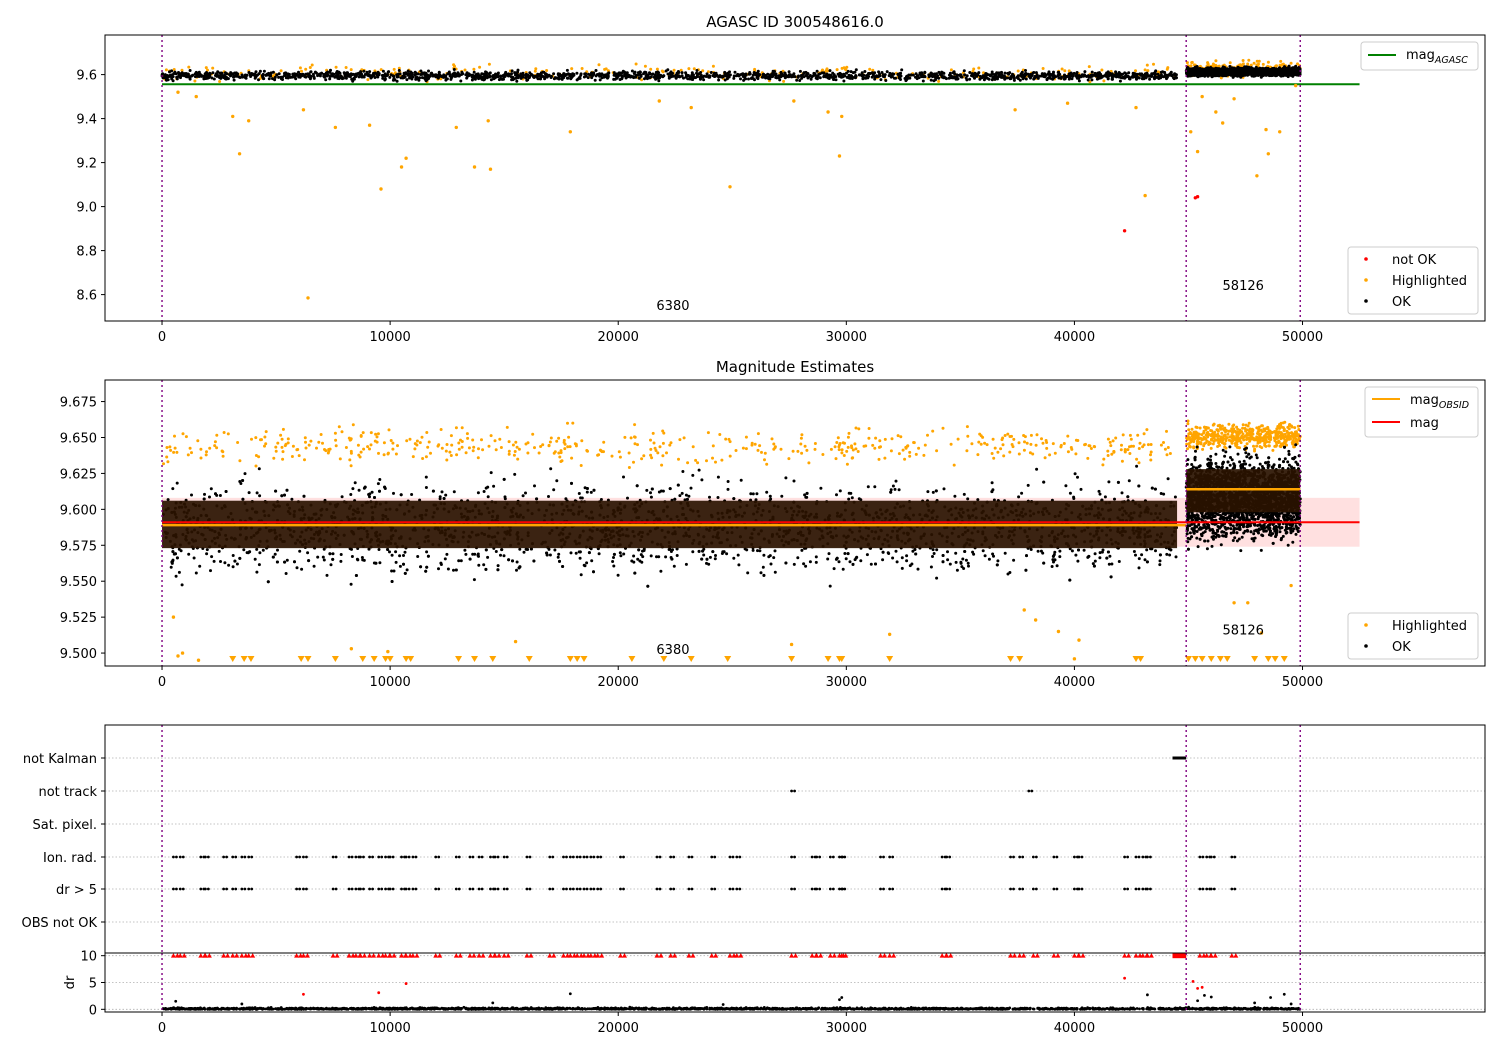 This screenshot has height=1050, width=1500. I want to click on x-tick-label: 50000, so click(1302, 337).